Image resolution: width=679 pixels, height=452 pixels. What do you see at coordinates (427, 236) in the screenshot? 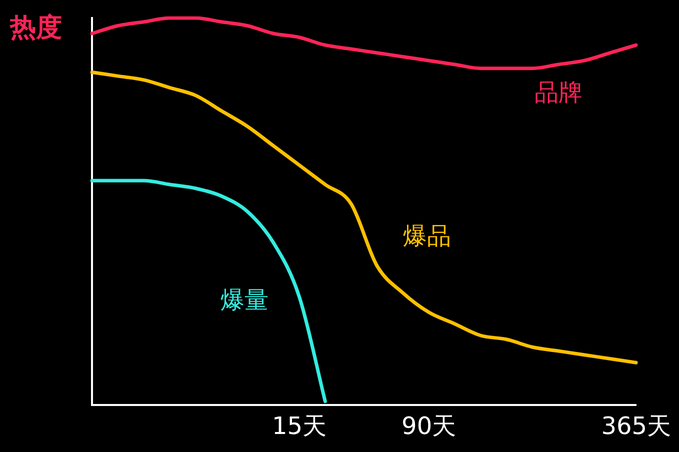
I see `series-label: 爆品` at bounding box center [427, 236].